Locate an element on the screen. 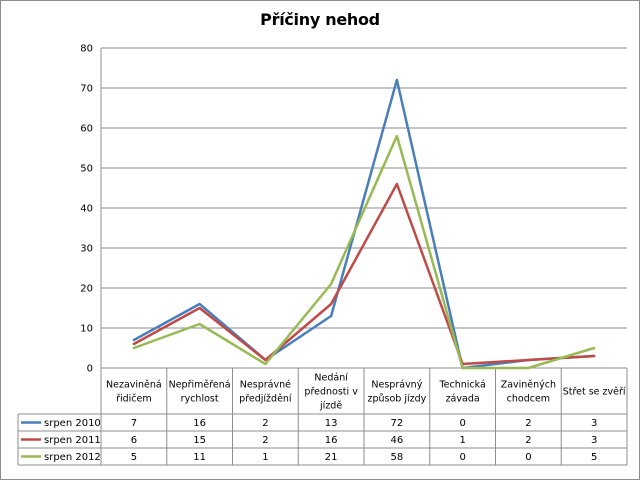 This screenshot has height=480, width=640. y-tick-label: 30 is located at coordinates (86, 249).